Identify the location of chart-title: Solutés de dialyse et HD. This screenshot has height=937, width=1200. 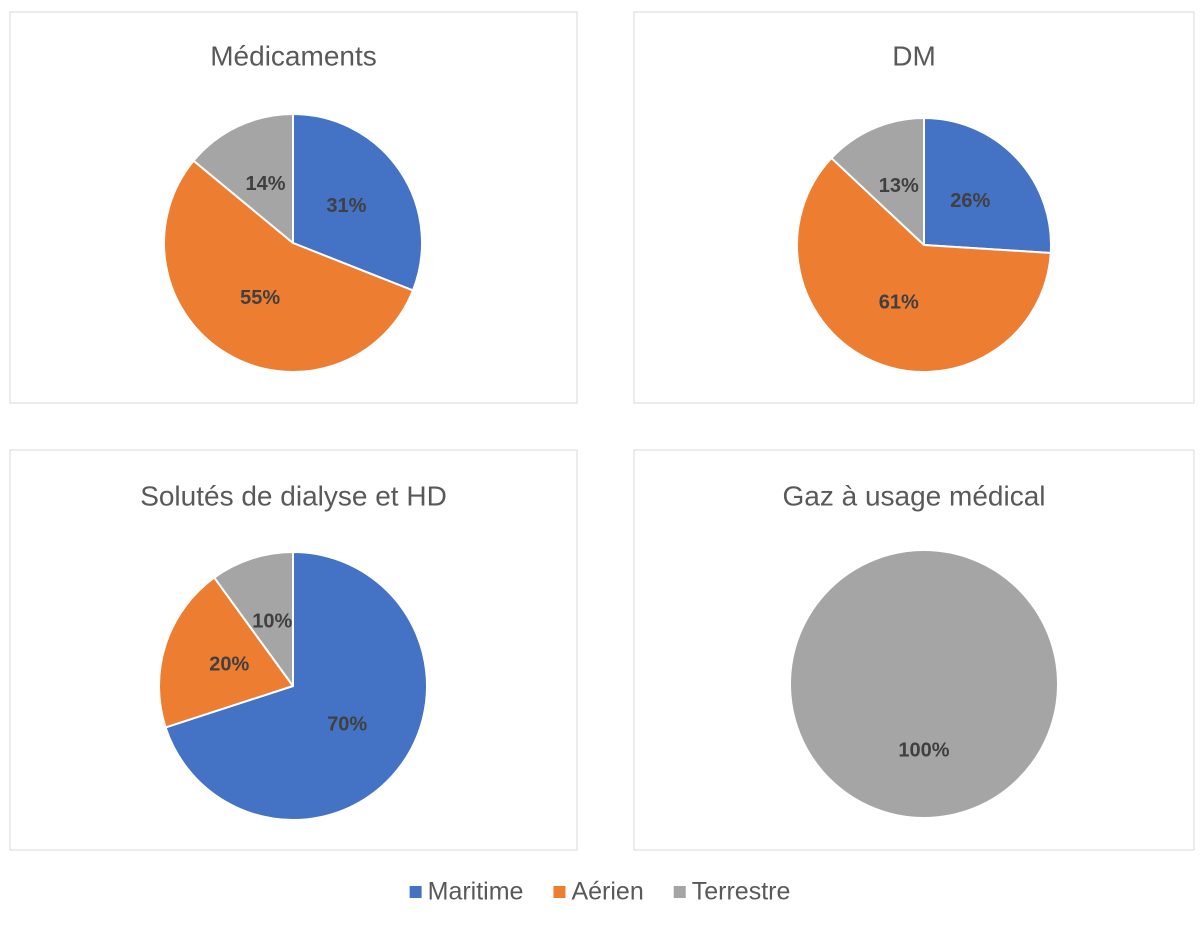
(293, 495).